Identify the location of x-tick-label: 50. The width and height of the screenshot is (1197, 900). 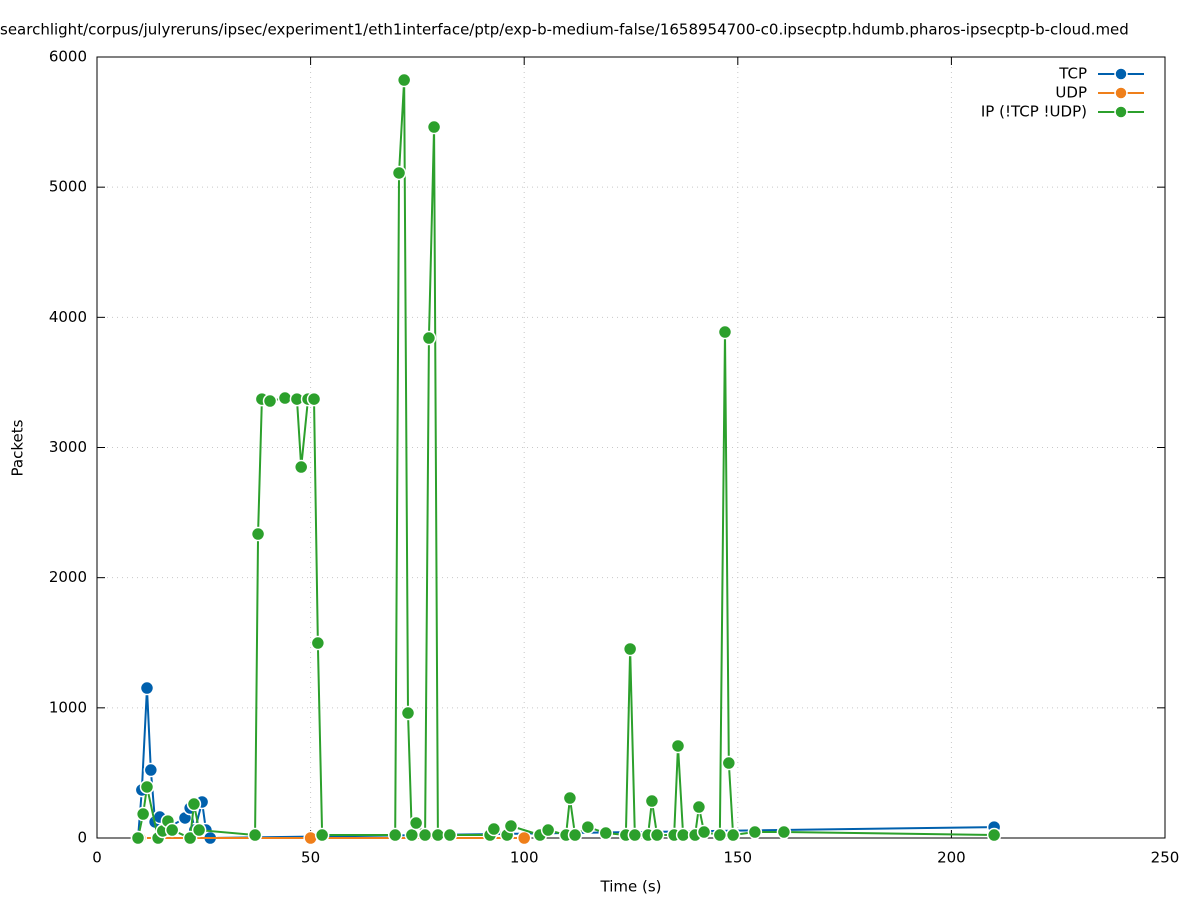
(310, 858).